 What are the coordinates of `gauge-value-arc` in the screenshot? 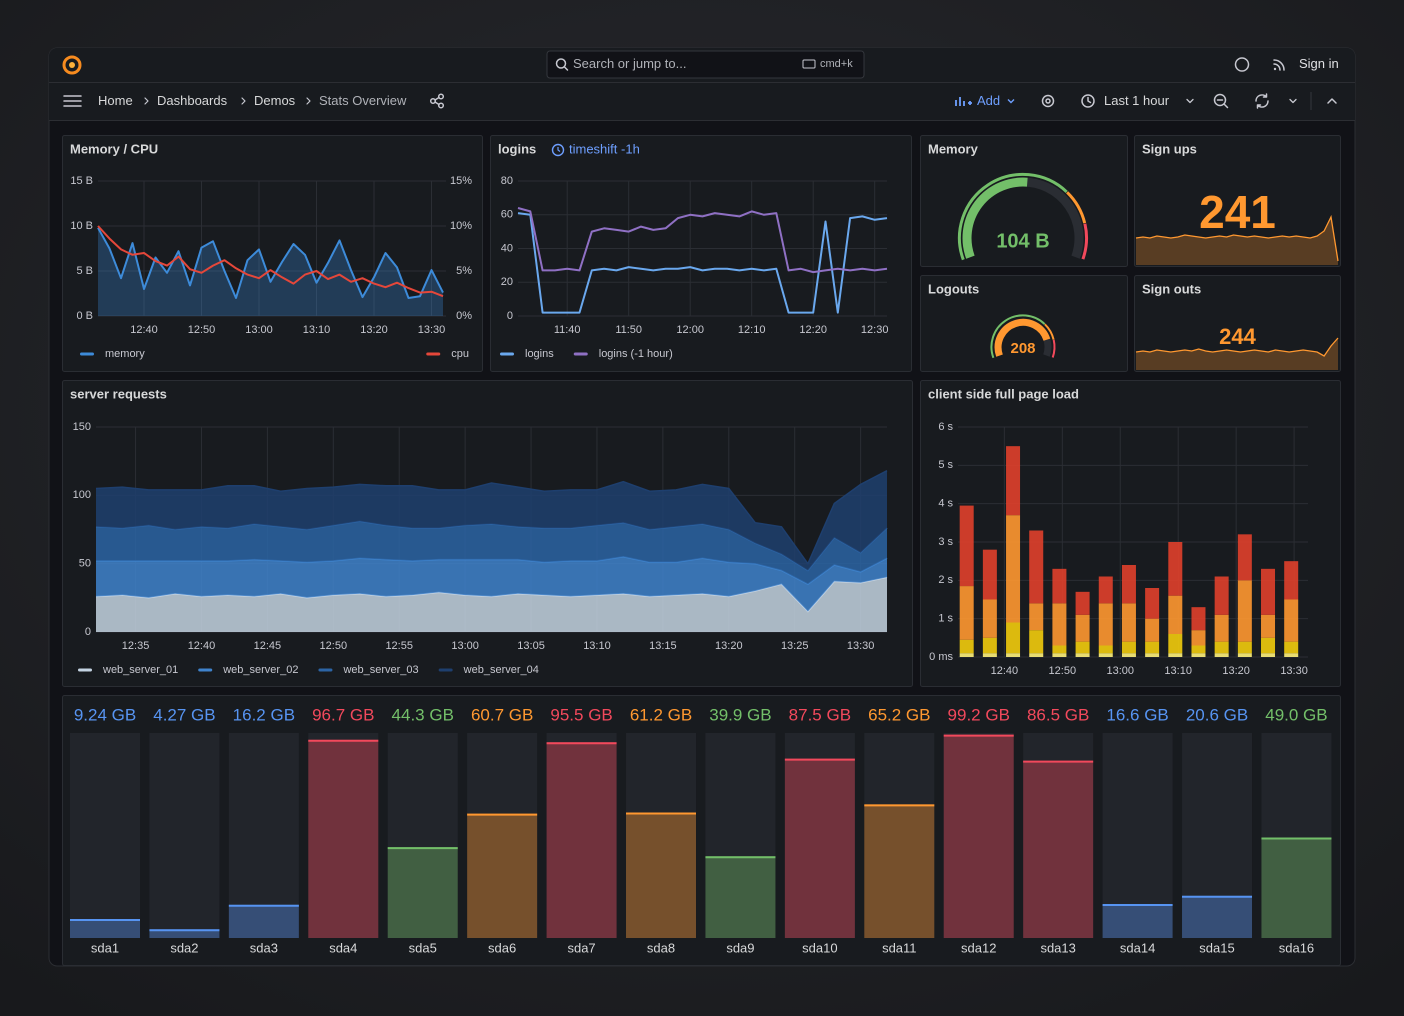 It's located at (995, 218).